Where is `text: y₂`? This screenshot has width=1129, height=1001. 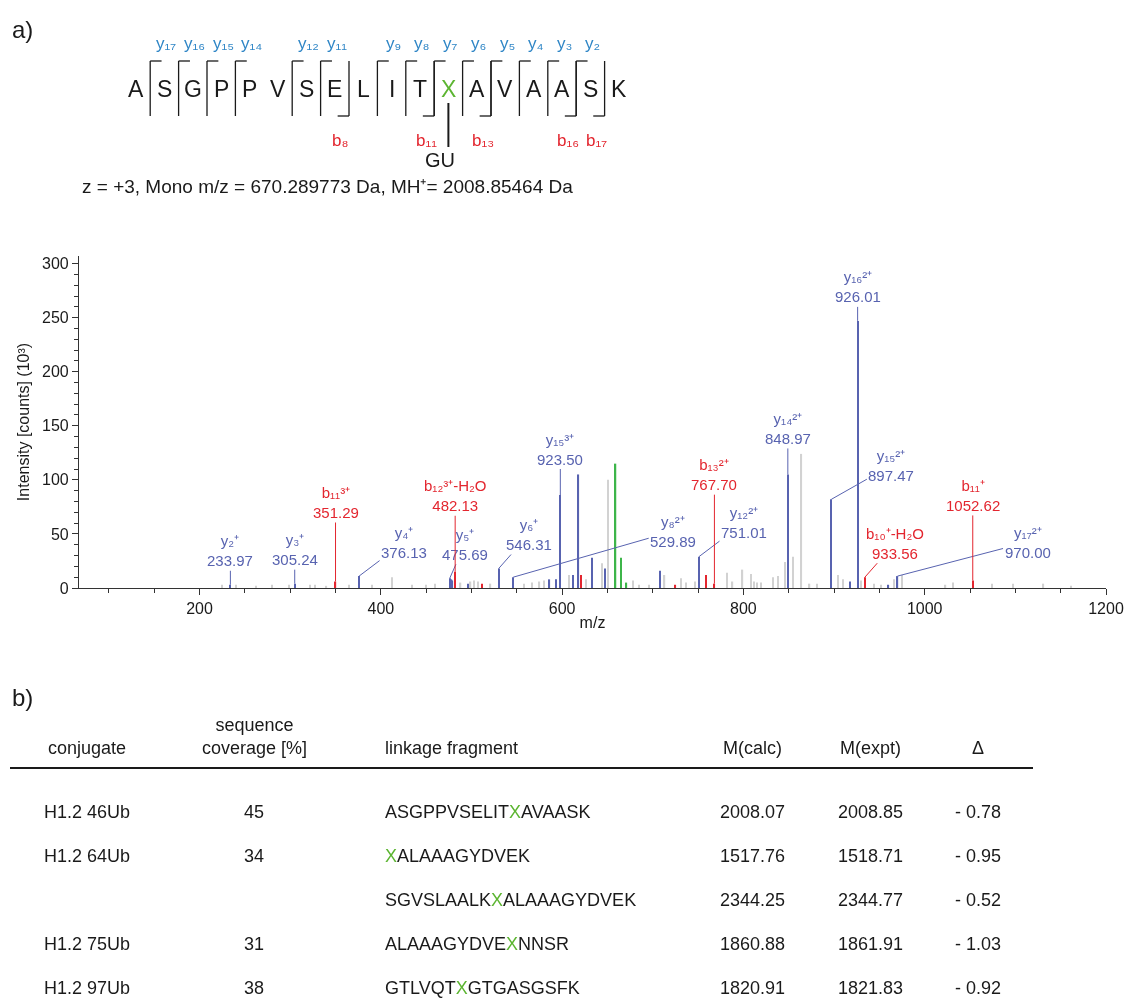
text: y₂ is located at coordinates (593, 43).